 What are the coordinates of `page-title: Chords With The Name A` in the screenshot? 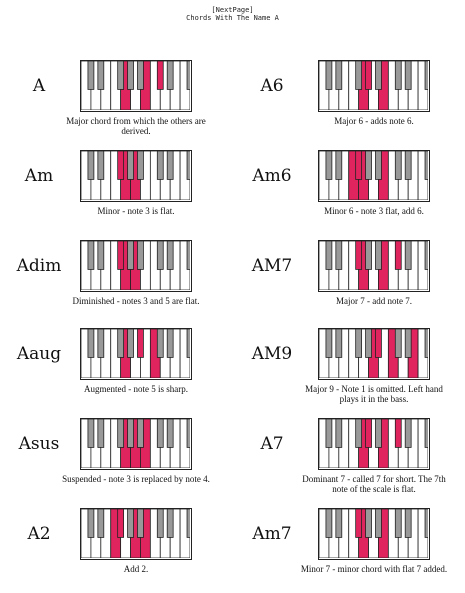 It's located at (232, 18).